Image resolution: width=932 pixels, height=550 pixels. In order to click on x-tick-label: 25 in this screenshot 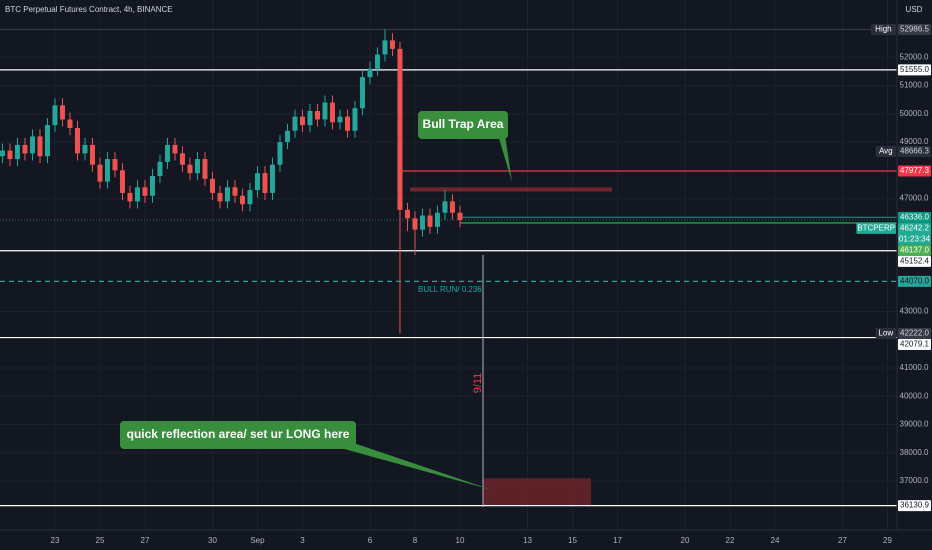, I will do `click(100, 540)`.